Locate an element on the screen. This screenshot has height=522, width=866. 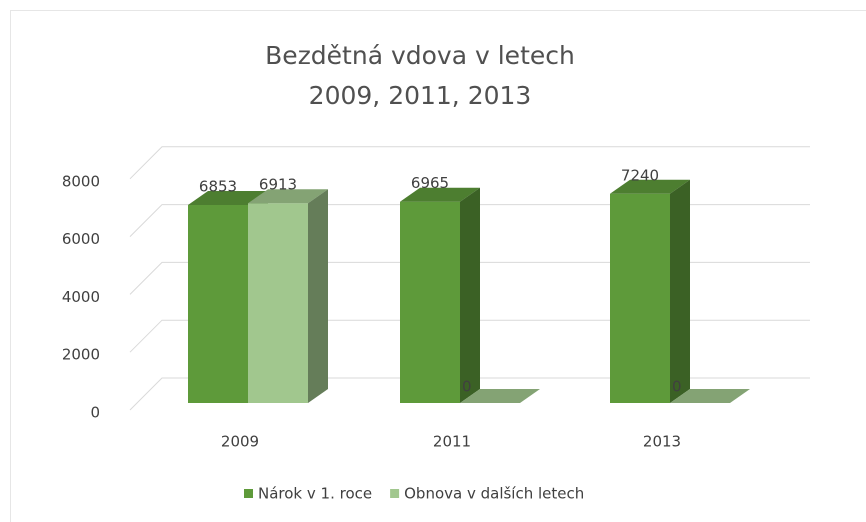
legend-label: Nárok v 1. roce is located at coordinates (315, 494).